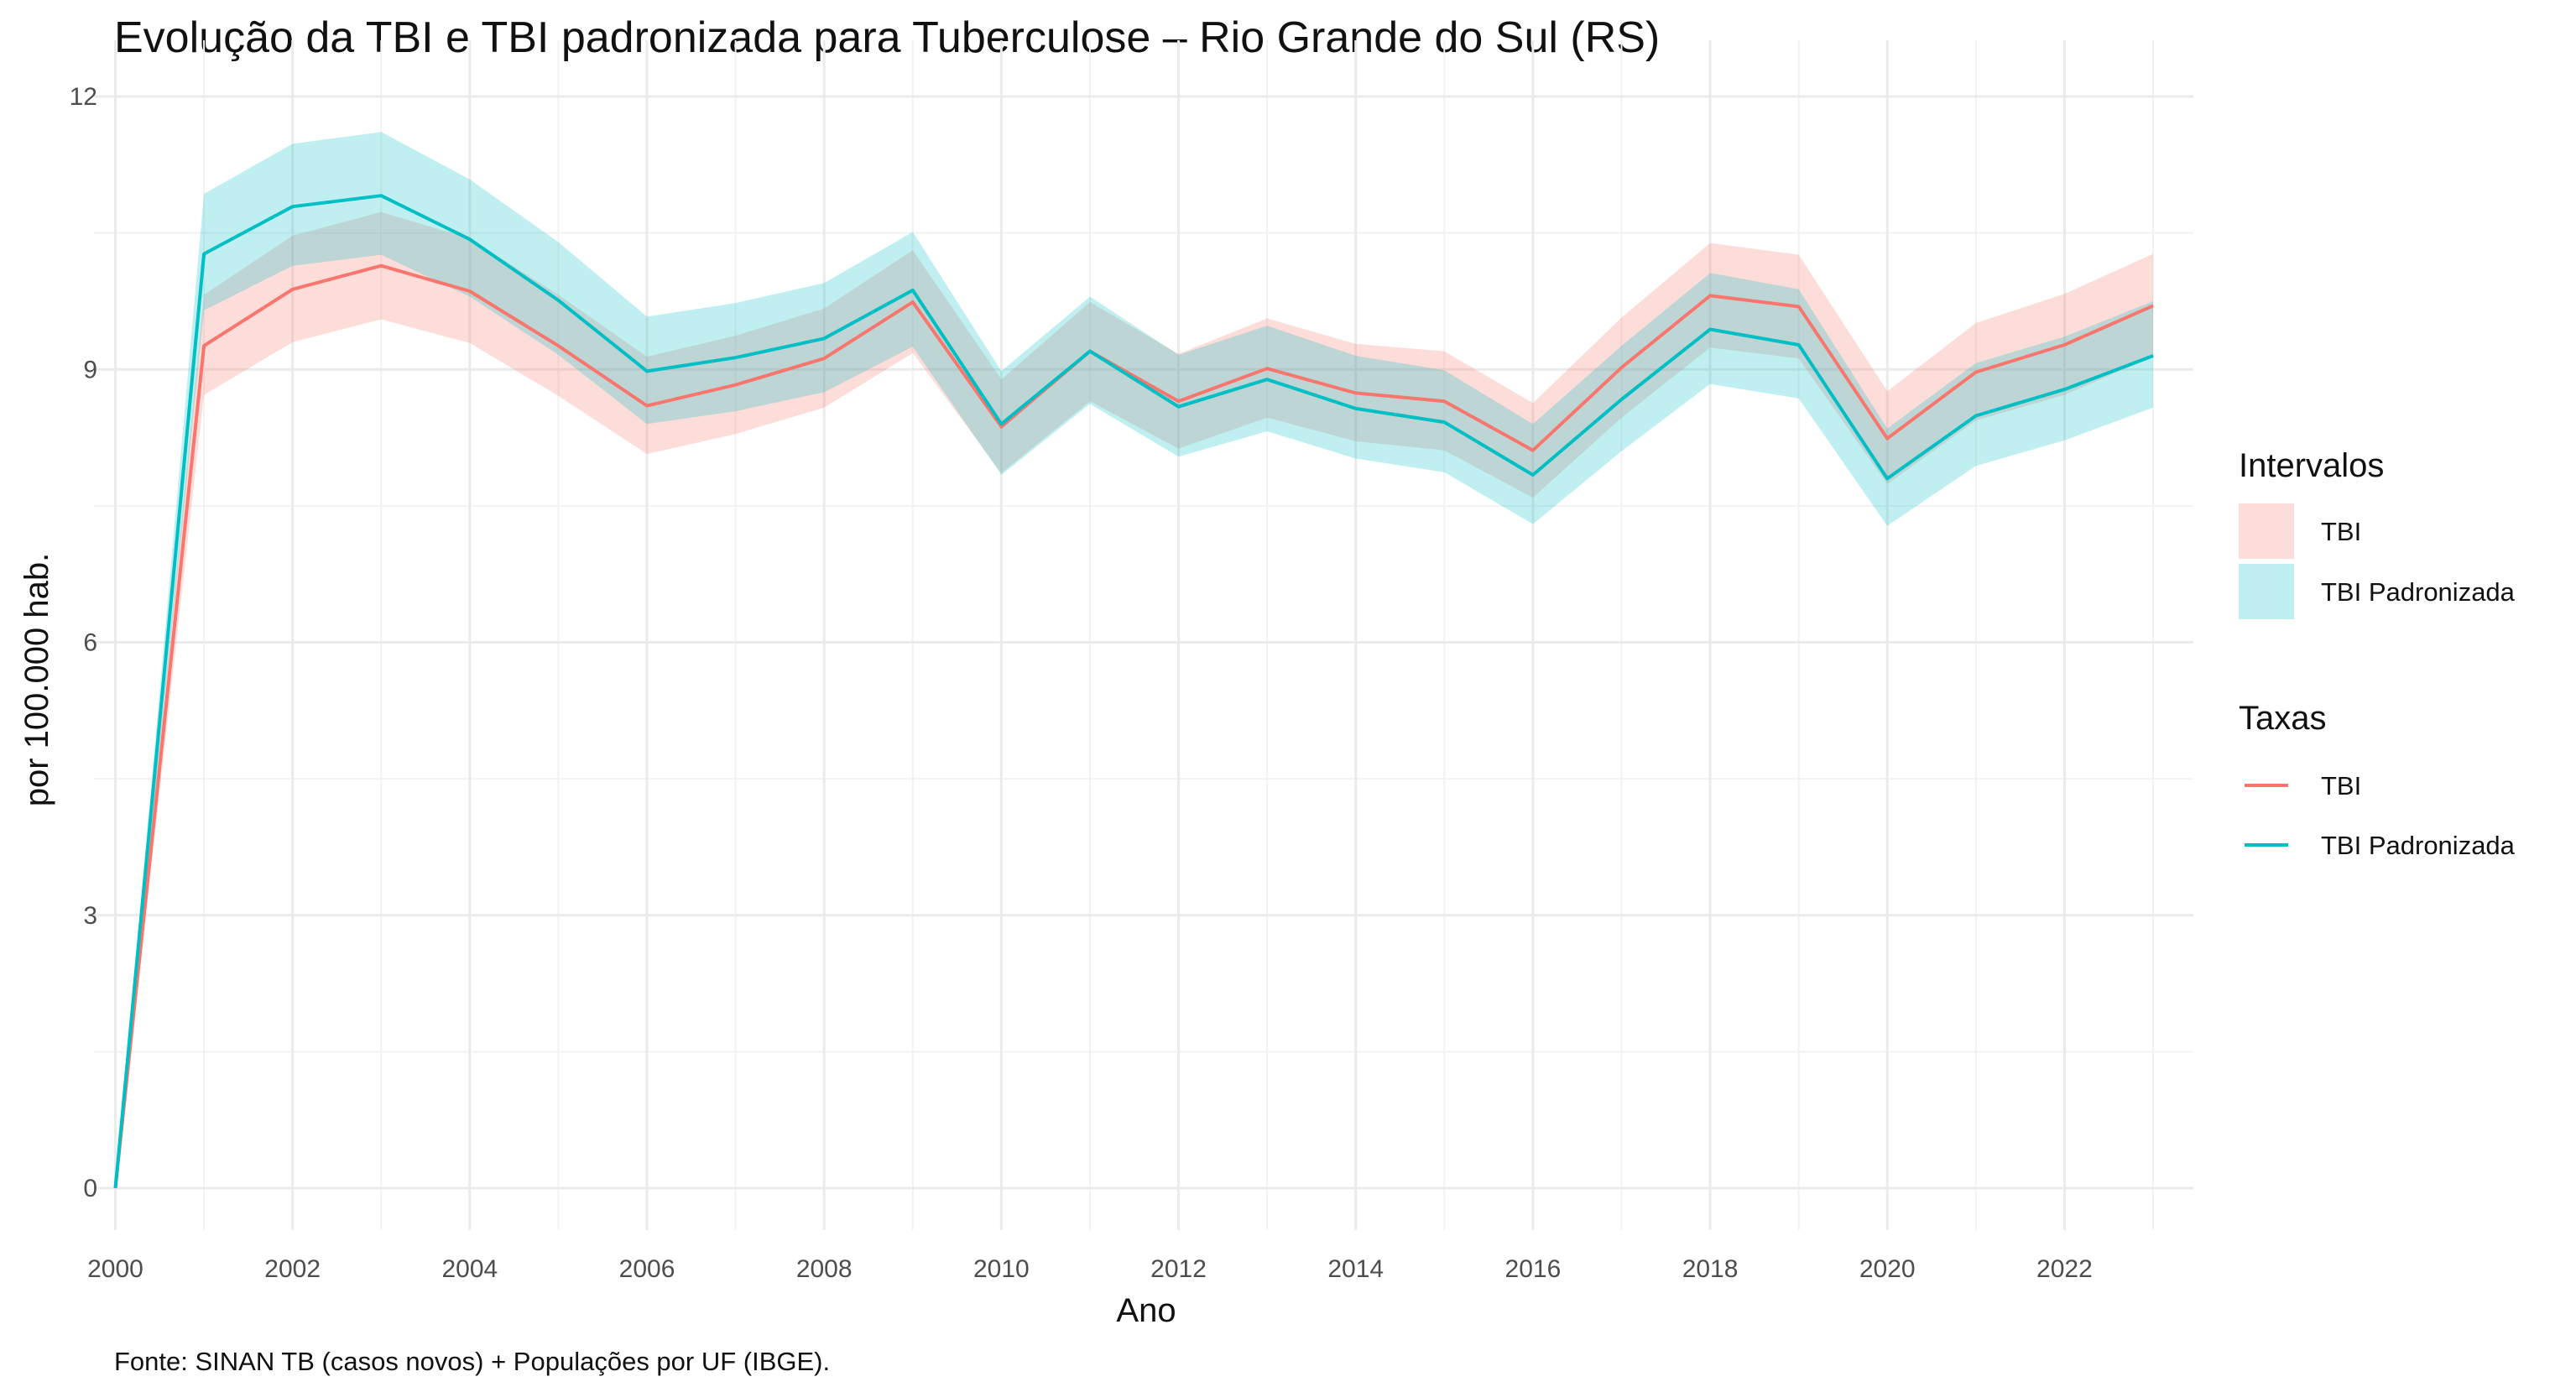 Image resolution: width=2576 pixels, height=1387 pixels. I want to click on legend-title-lines: Taxas, so click(2283, 718).